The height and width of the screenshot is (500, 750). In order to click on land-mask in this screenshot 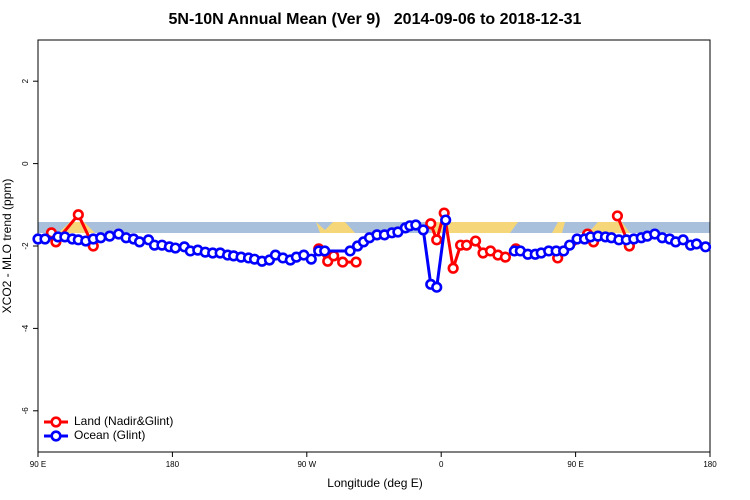, I will do `click(374, 227)`.